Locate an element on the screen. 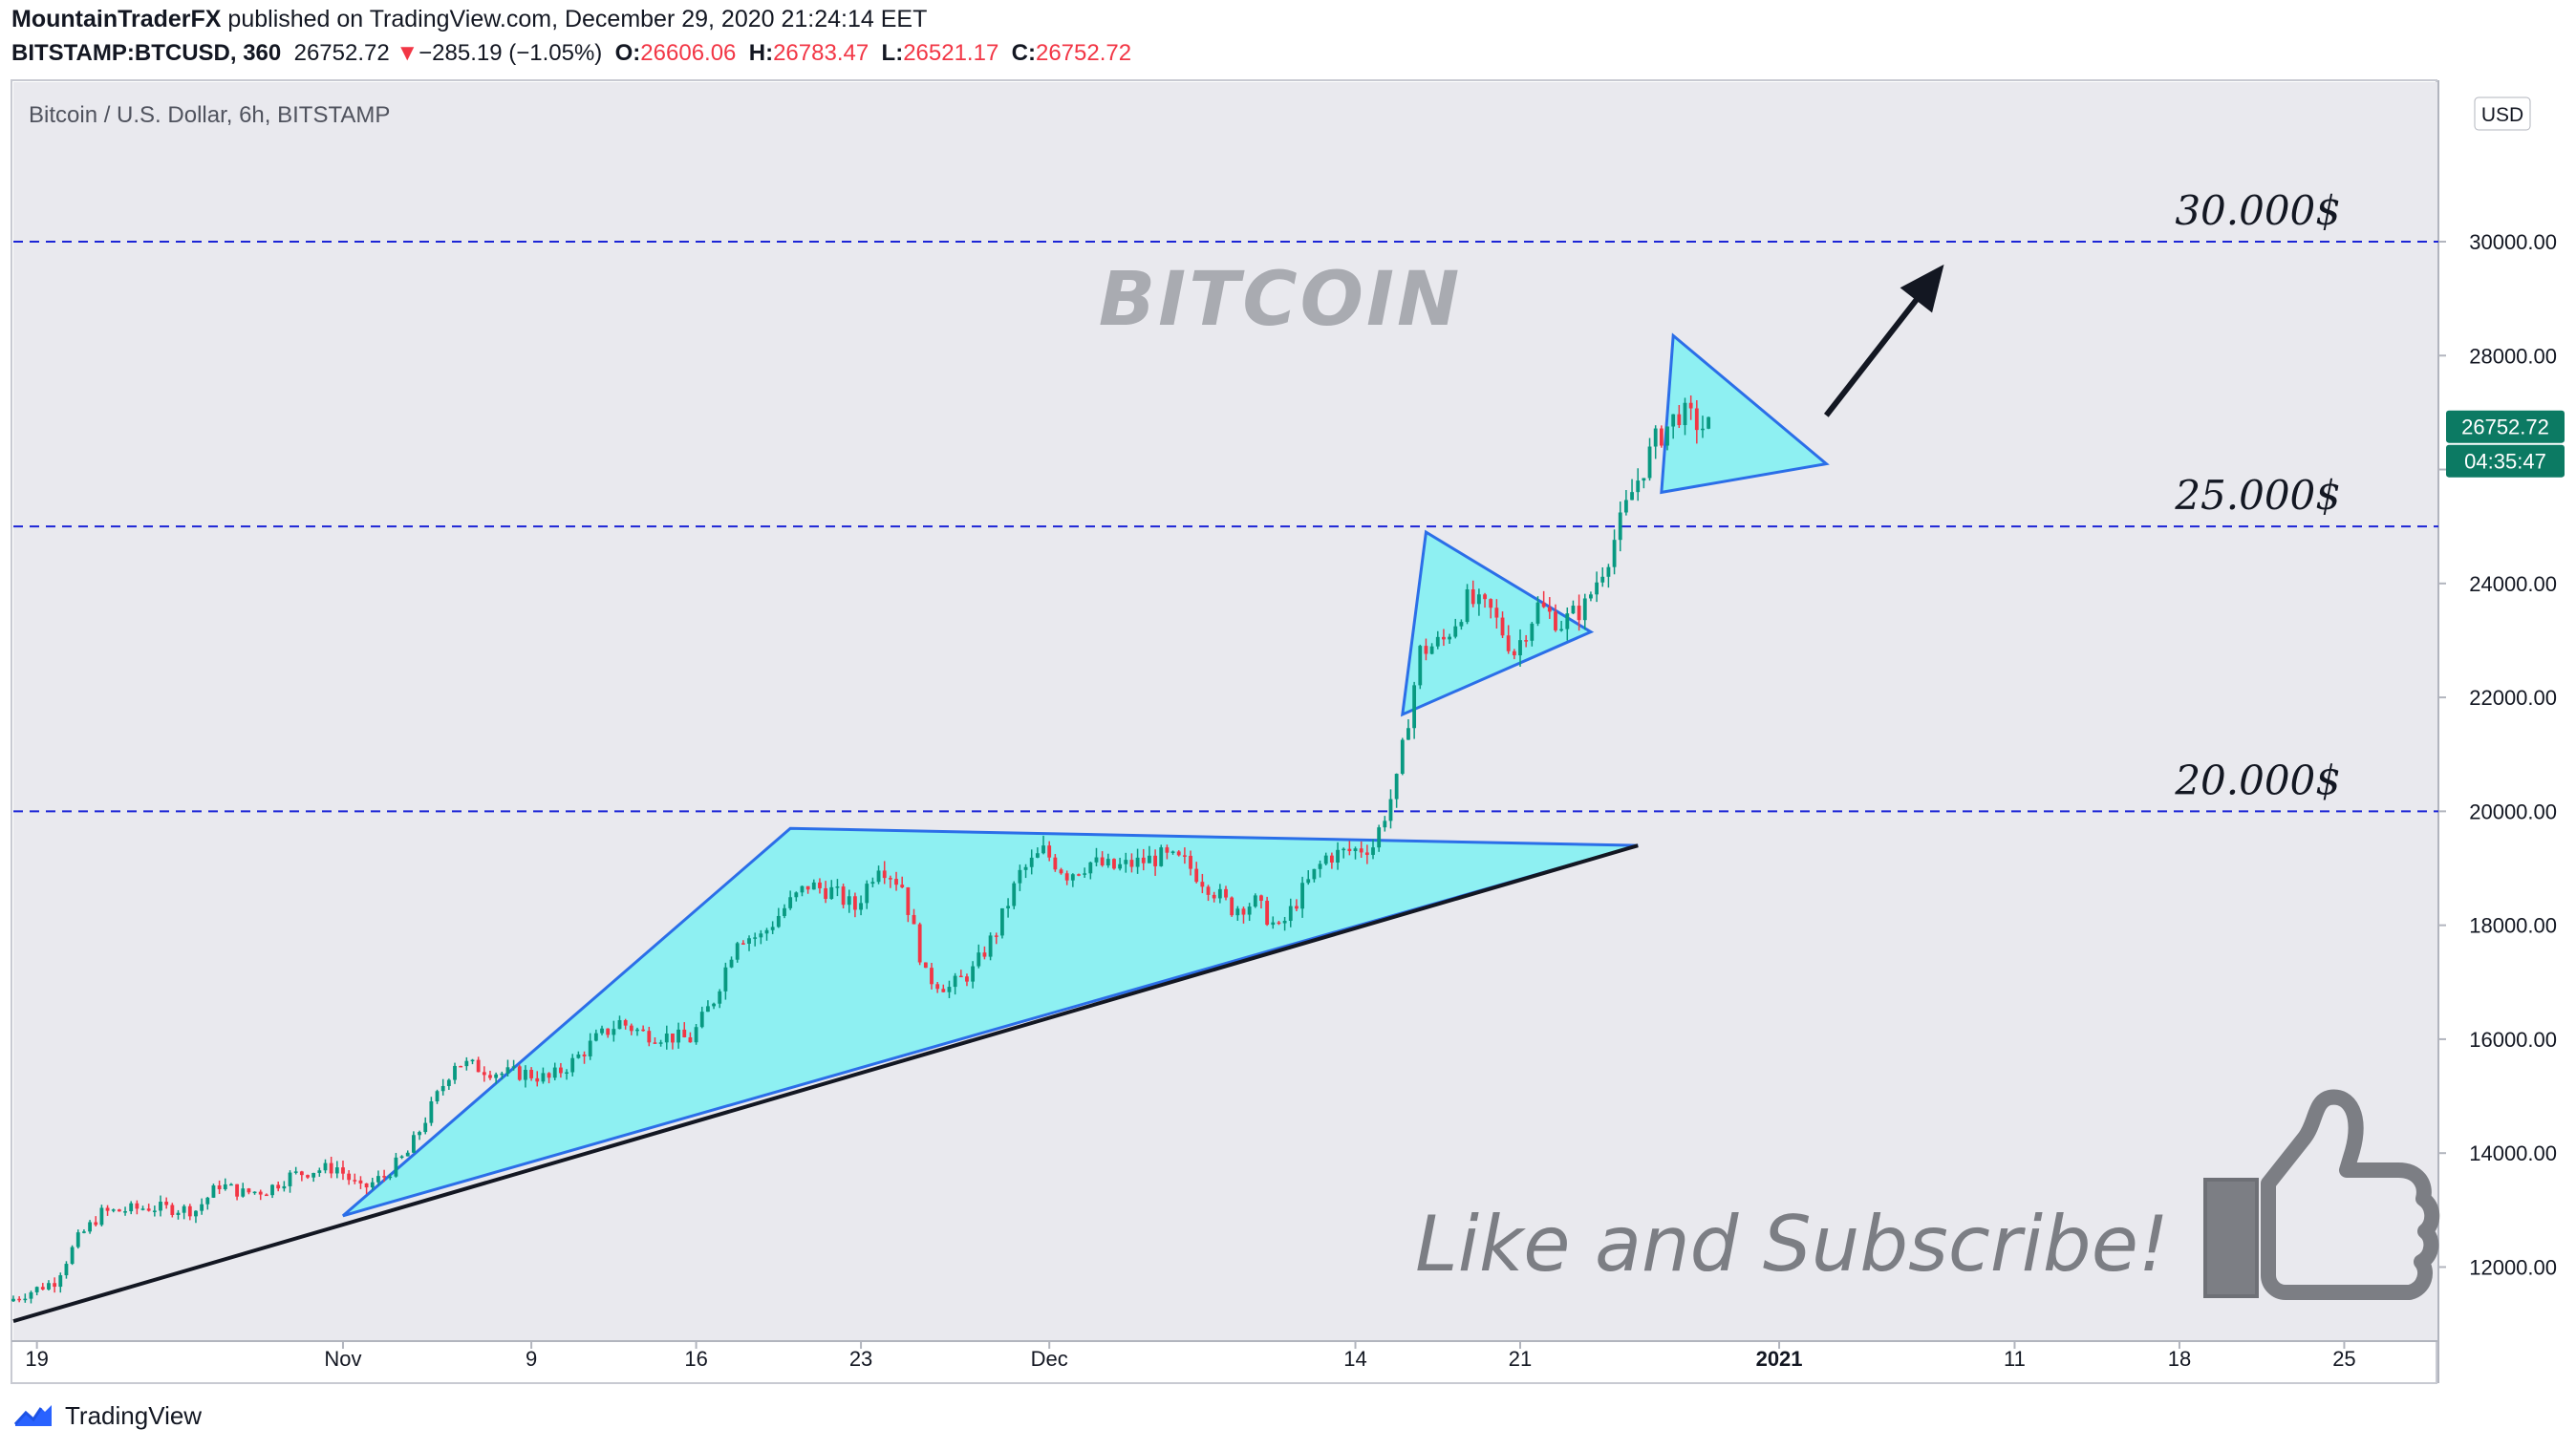 The image size is (2576, 1450). bull-flag-triangle-pattern is located at coordinates (1745, 413).